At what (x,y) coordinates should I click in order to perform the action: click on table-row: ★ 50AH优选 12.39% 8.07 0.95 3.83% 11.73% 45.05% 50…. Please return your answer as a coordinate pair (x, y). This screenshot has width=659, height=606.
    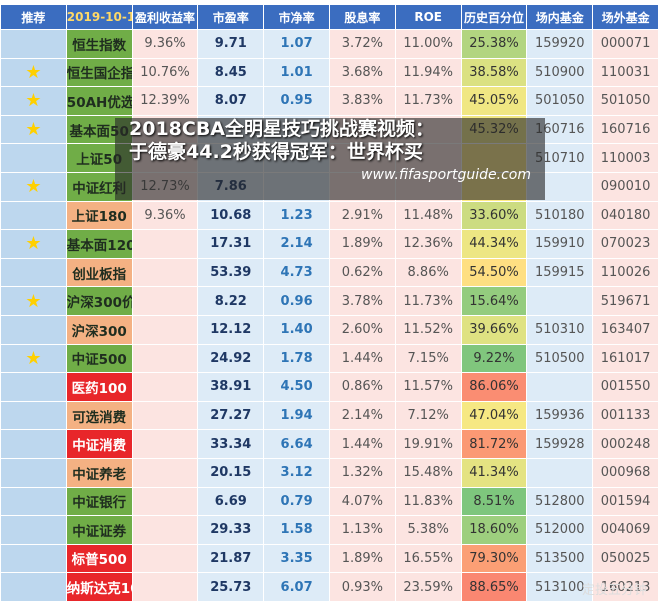
    Looking at the image, I should click on (329, 101).